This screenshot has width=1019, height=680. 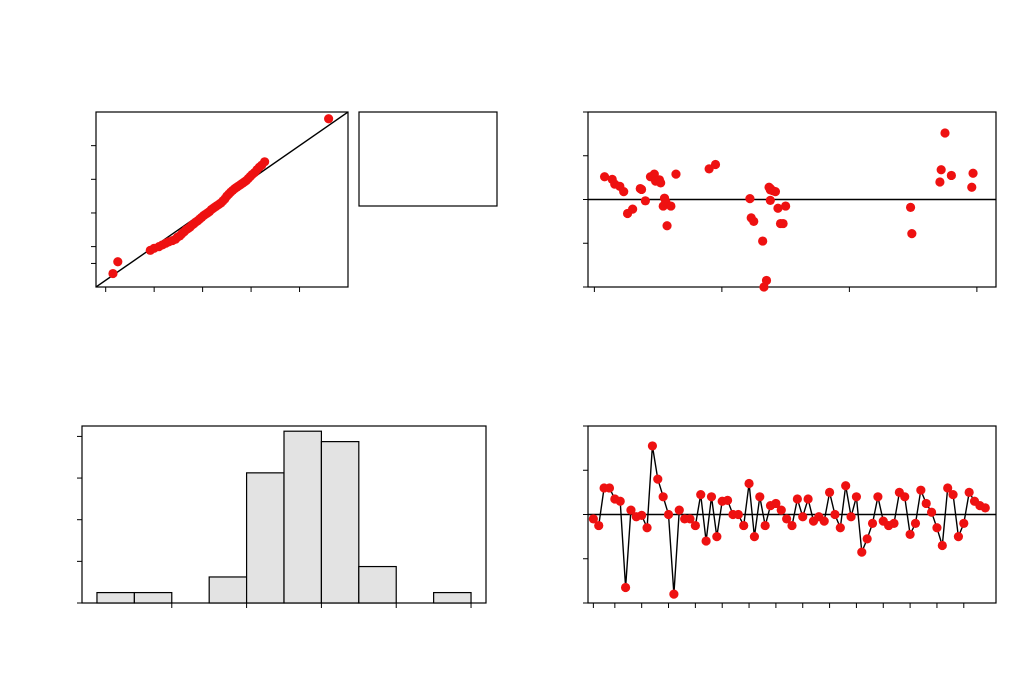 I want to click on legend-box, so click(x=428, y=159).